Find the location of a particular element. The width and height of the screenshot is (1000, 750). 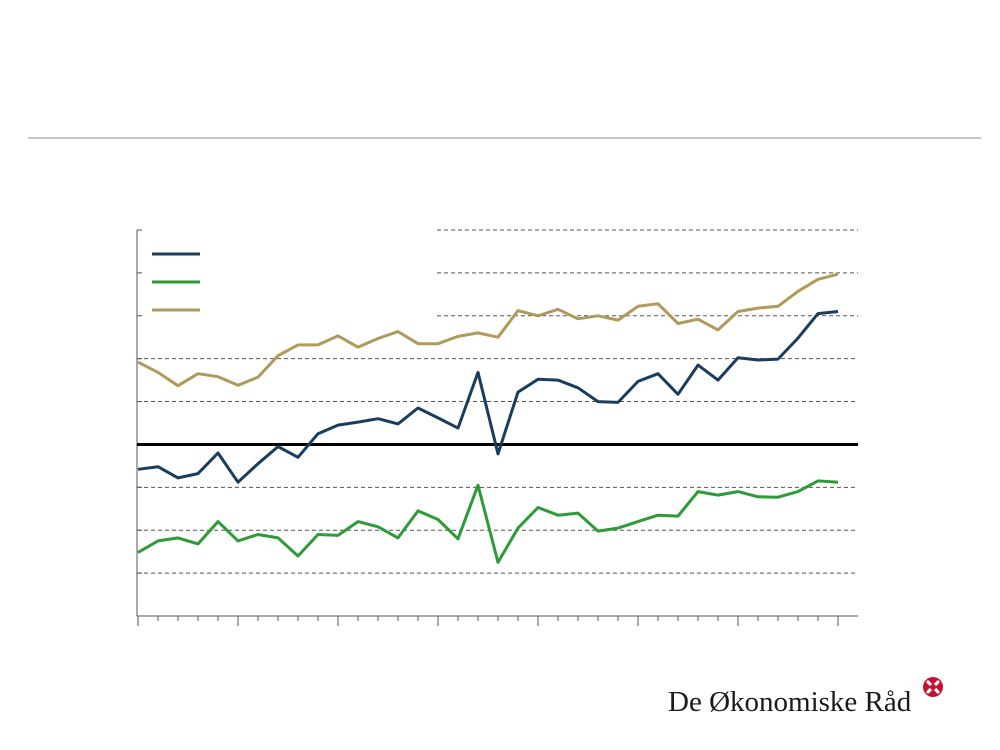

header-divider is located at coordinates (504, 138).